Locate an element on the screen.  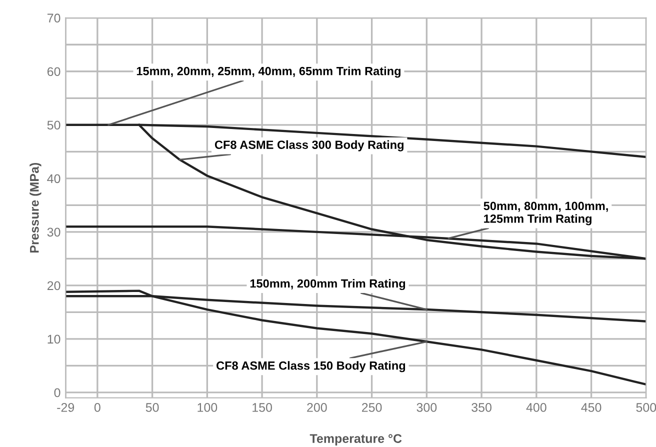
y-tick-label: 70 is located at coordinates (53, 18).